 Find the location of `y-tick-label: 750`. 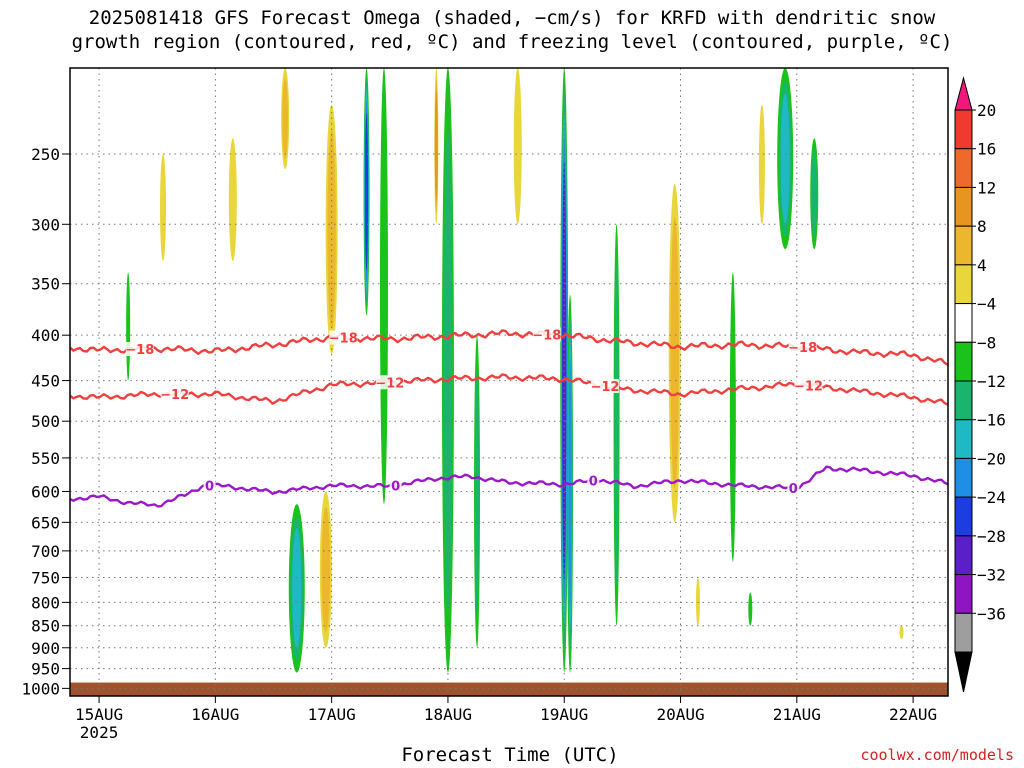

y-tick-label: 750 is located at coordinates (45, 577).